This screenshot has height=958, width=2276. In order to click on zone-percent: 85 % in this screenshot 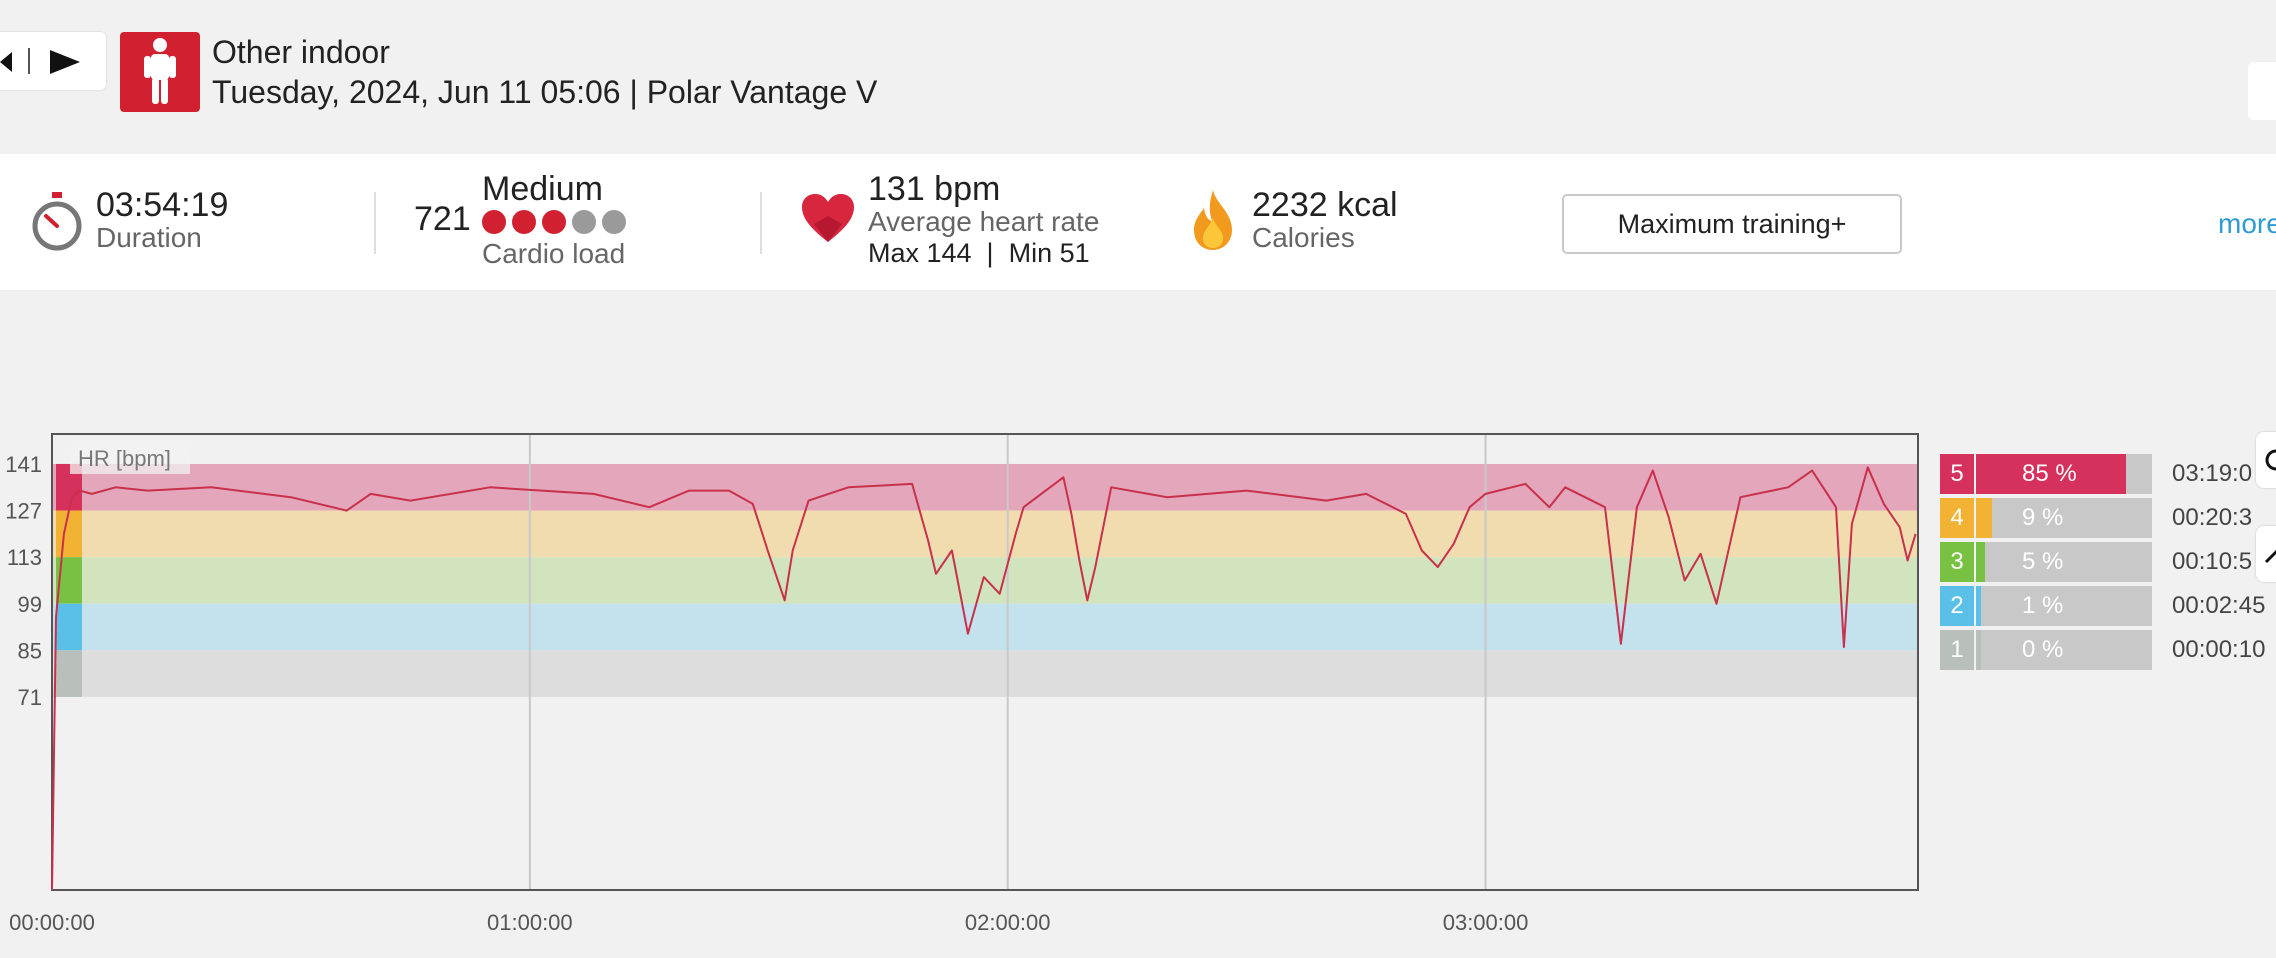, I will do `click(2049, 473)`.